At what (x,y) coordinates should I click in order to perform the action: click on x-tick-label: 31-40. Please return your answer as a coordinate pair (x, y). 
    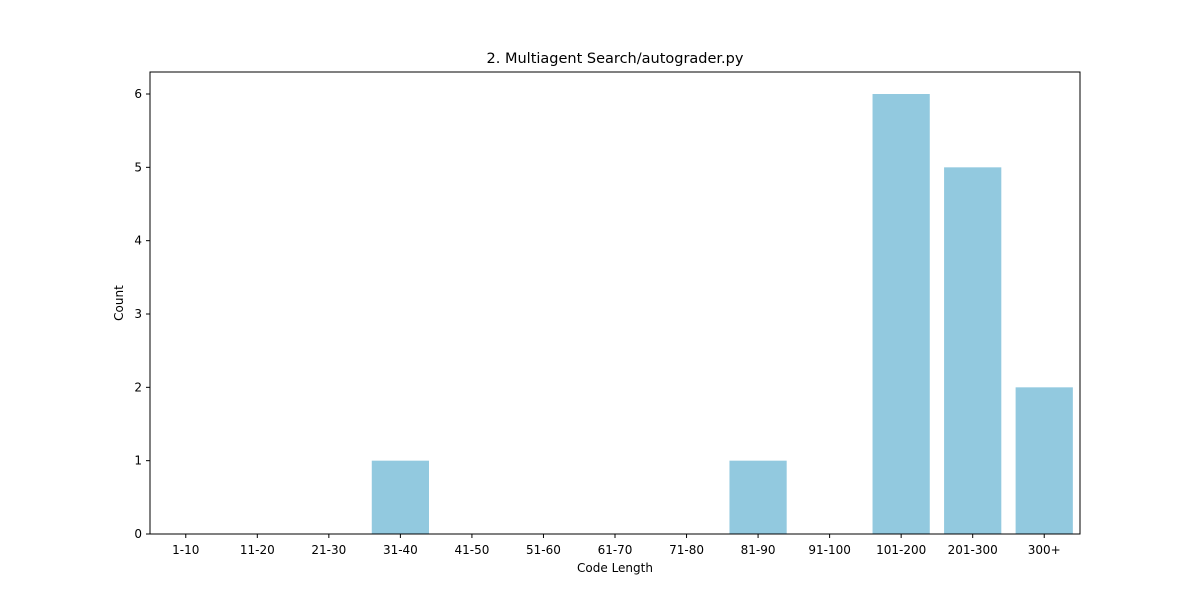
    Looking at the image, I should click on (400, 550).